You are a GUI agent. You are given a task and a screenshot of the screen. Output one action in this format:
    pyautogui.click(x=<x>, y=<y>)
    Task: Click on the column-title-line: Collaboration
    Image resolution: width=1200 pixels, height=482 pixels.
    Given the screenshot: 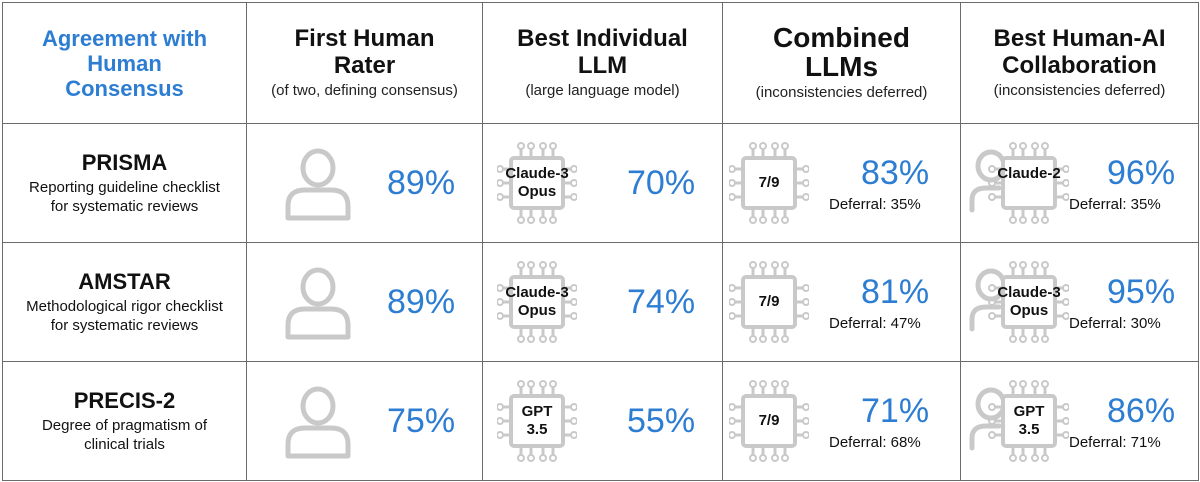 What is the action you would take?
    pyautogui.click(x=1079, y=65)
    